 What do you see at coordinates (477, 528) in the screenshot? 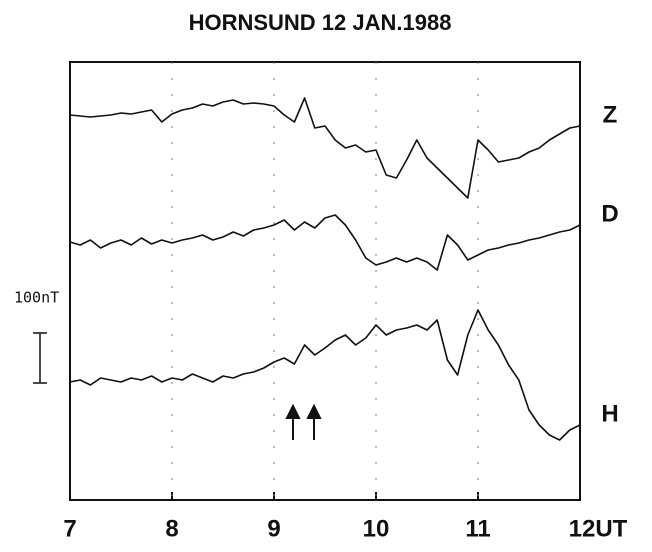
I see `x-tick-label: 11` at bounding box center [477, 528].